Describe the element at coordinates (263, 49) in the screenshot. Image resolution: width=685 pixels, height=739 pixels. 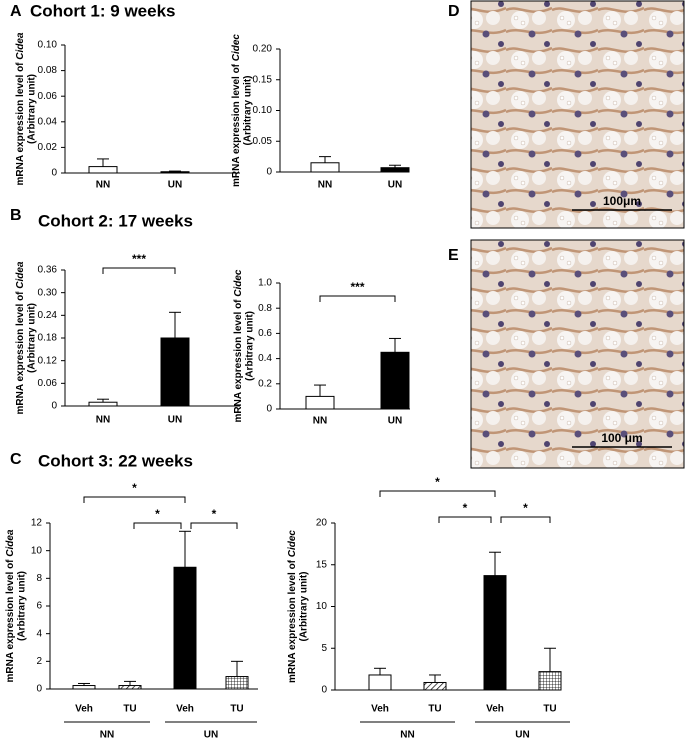
I see `y-tick-label: 0.20` at that location.